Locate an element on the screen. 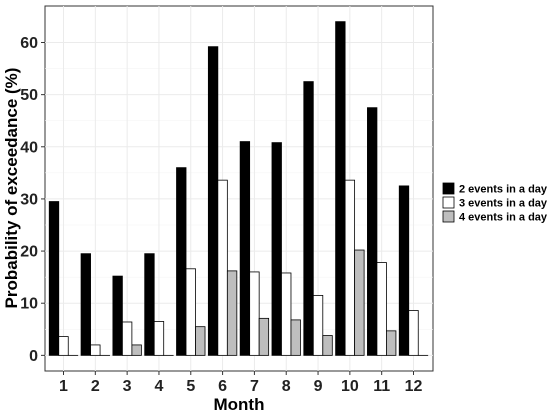 The height and width of the screenshot is (415, 550). y-tick-label: 20 is located at coordinates (29, 252).